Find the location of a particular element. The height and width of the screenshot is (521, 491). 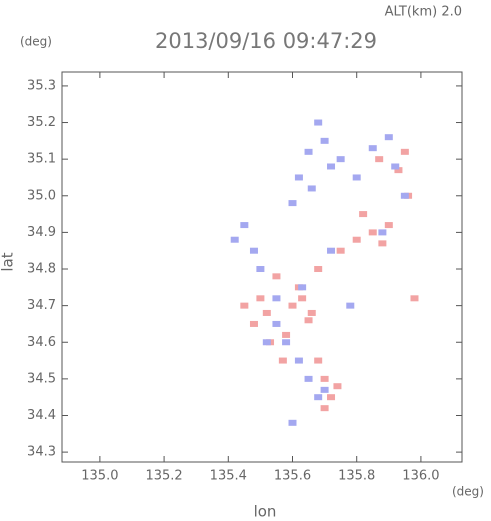

x-tick-label: 136.0 is located at coordinates (420, 476).